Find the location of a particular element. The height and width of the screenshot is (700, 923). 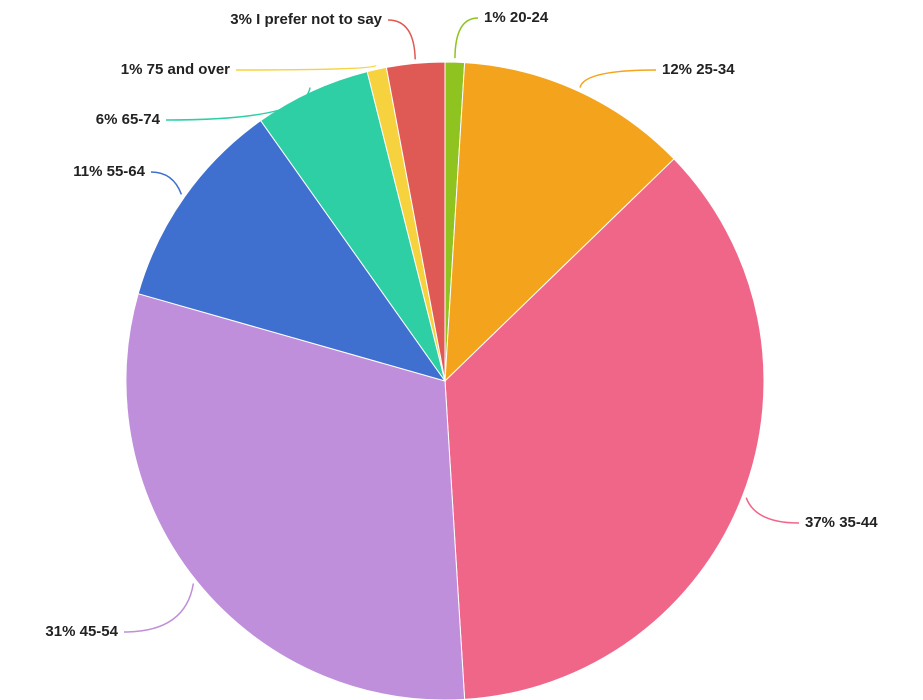

category-label: 35-44 is located at coordinates (858, 522).